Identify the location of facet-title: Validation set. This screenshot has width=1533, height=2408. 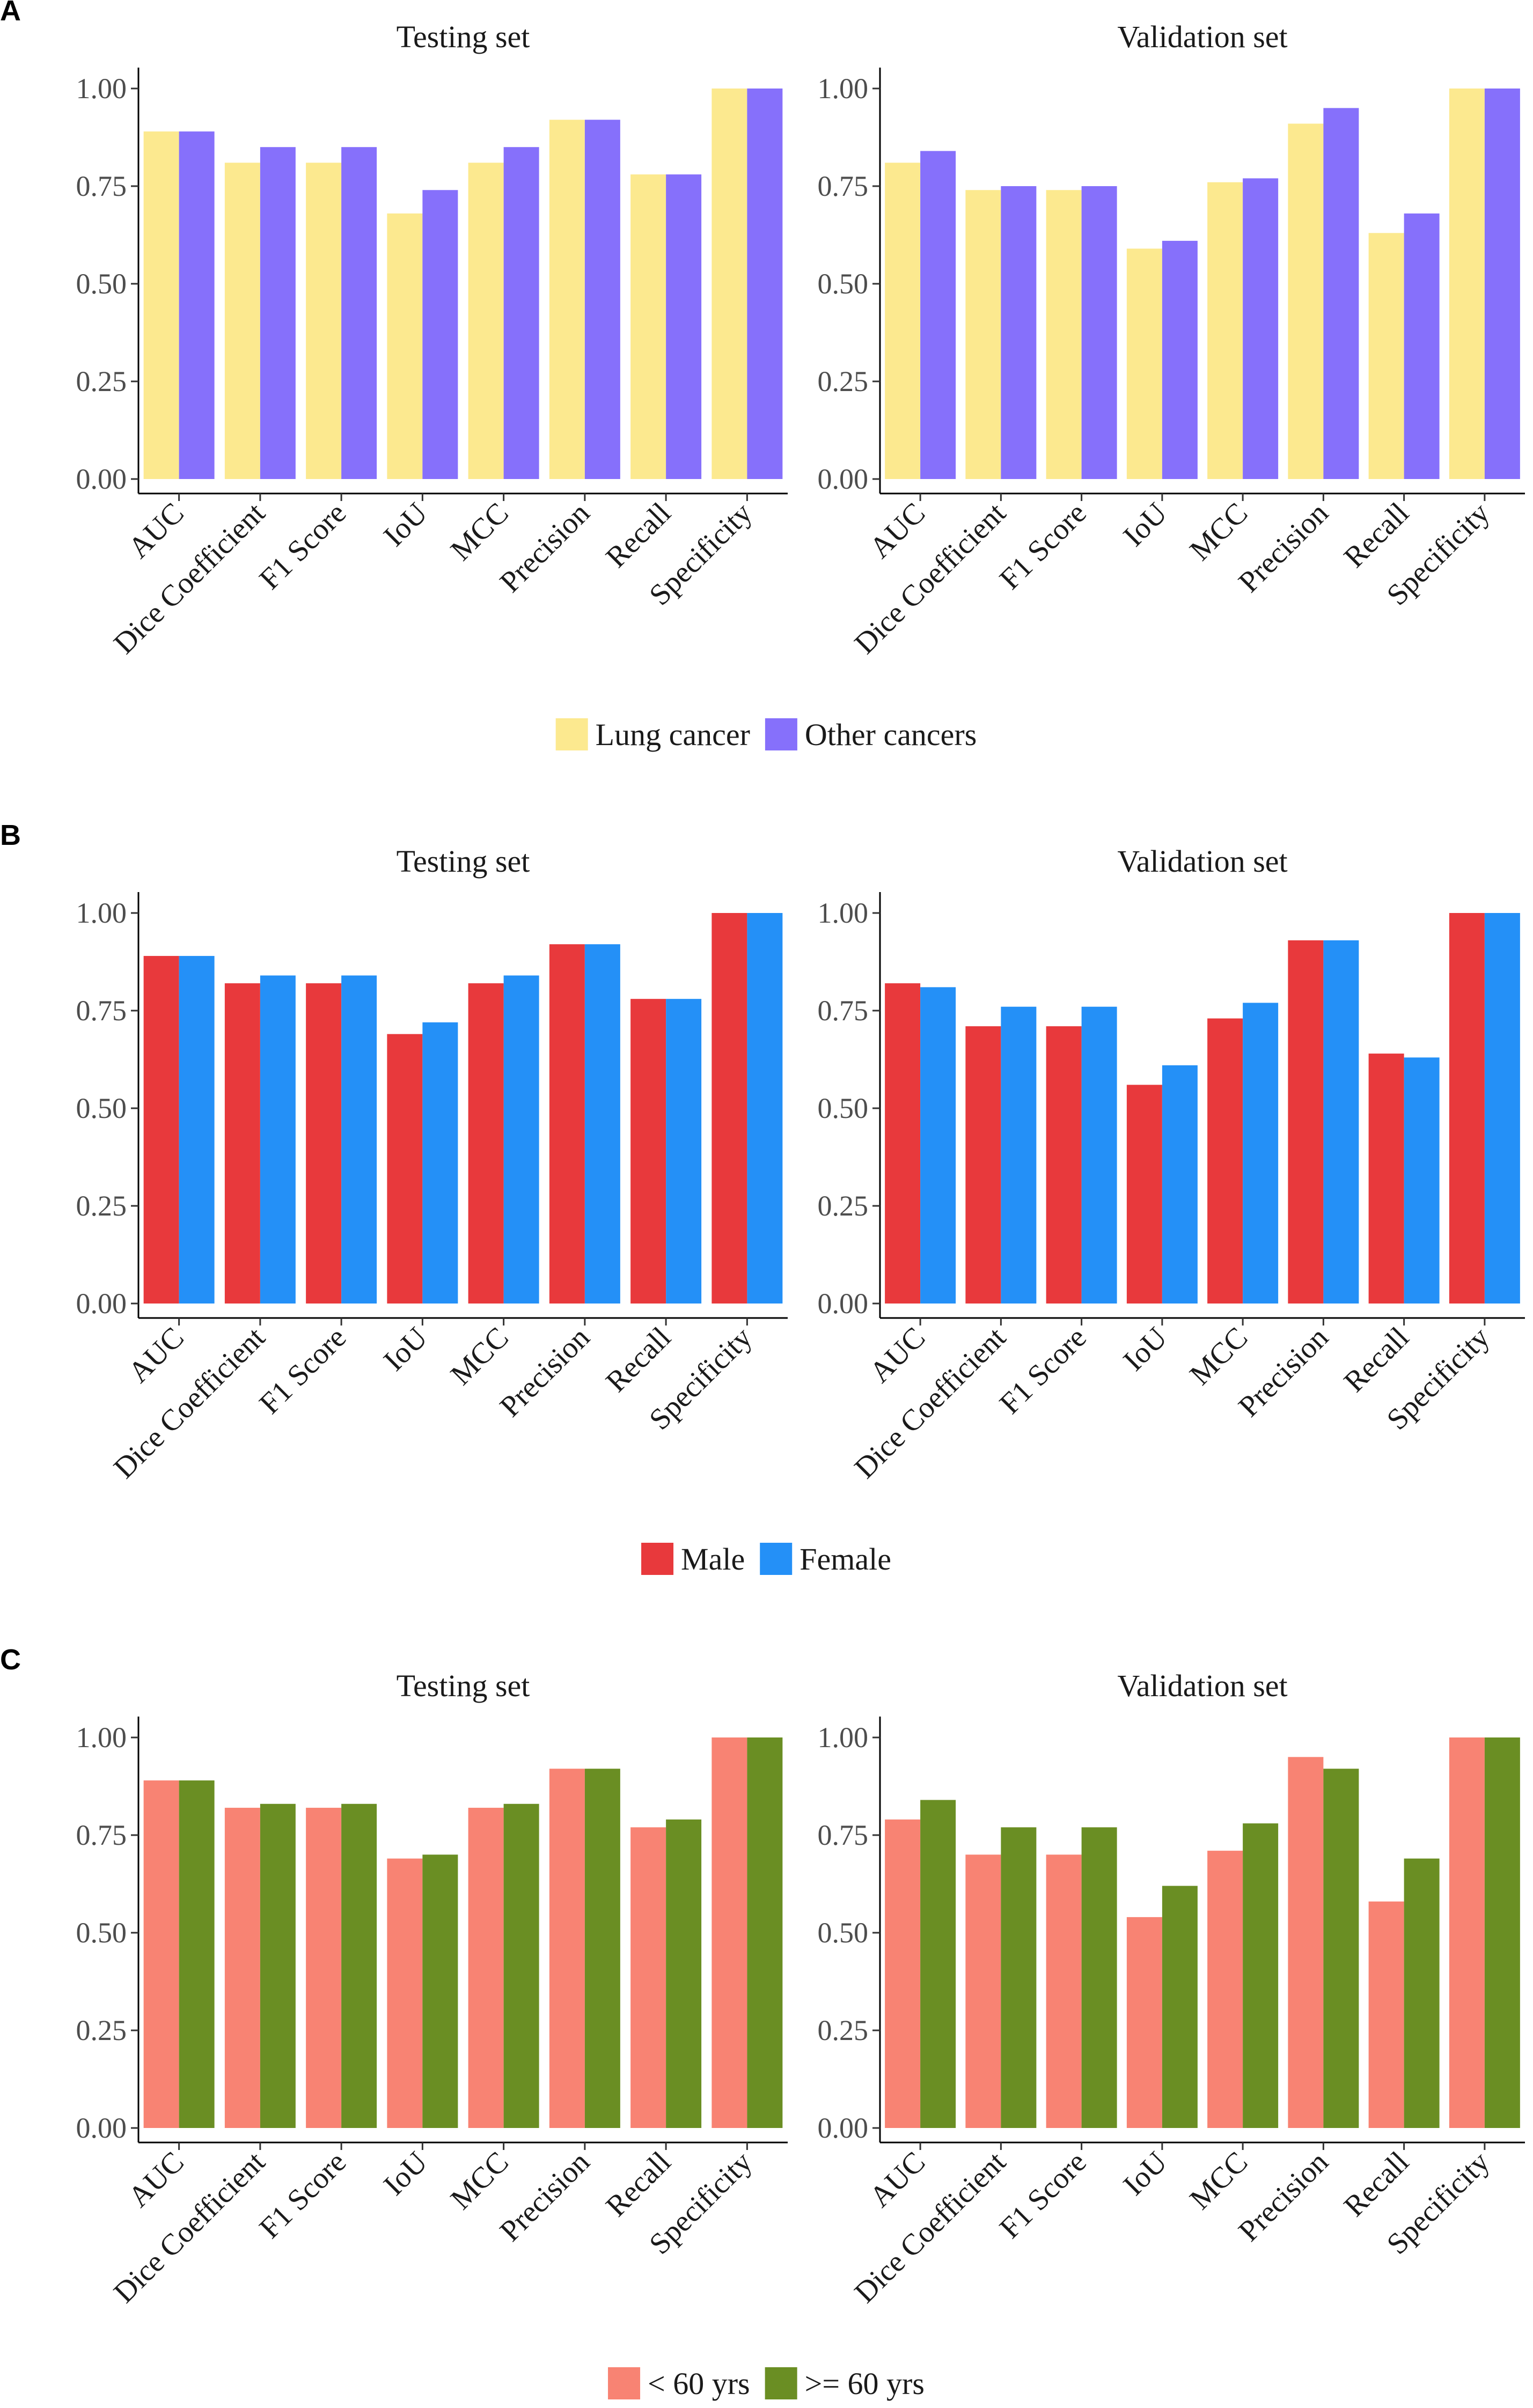
(1202, 861).